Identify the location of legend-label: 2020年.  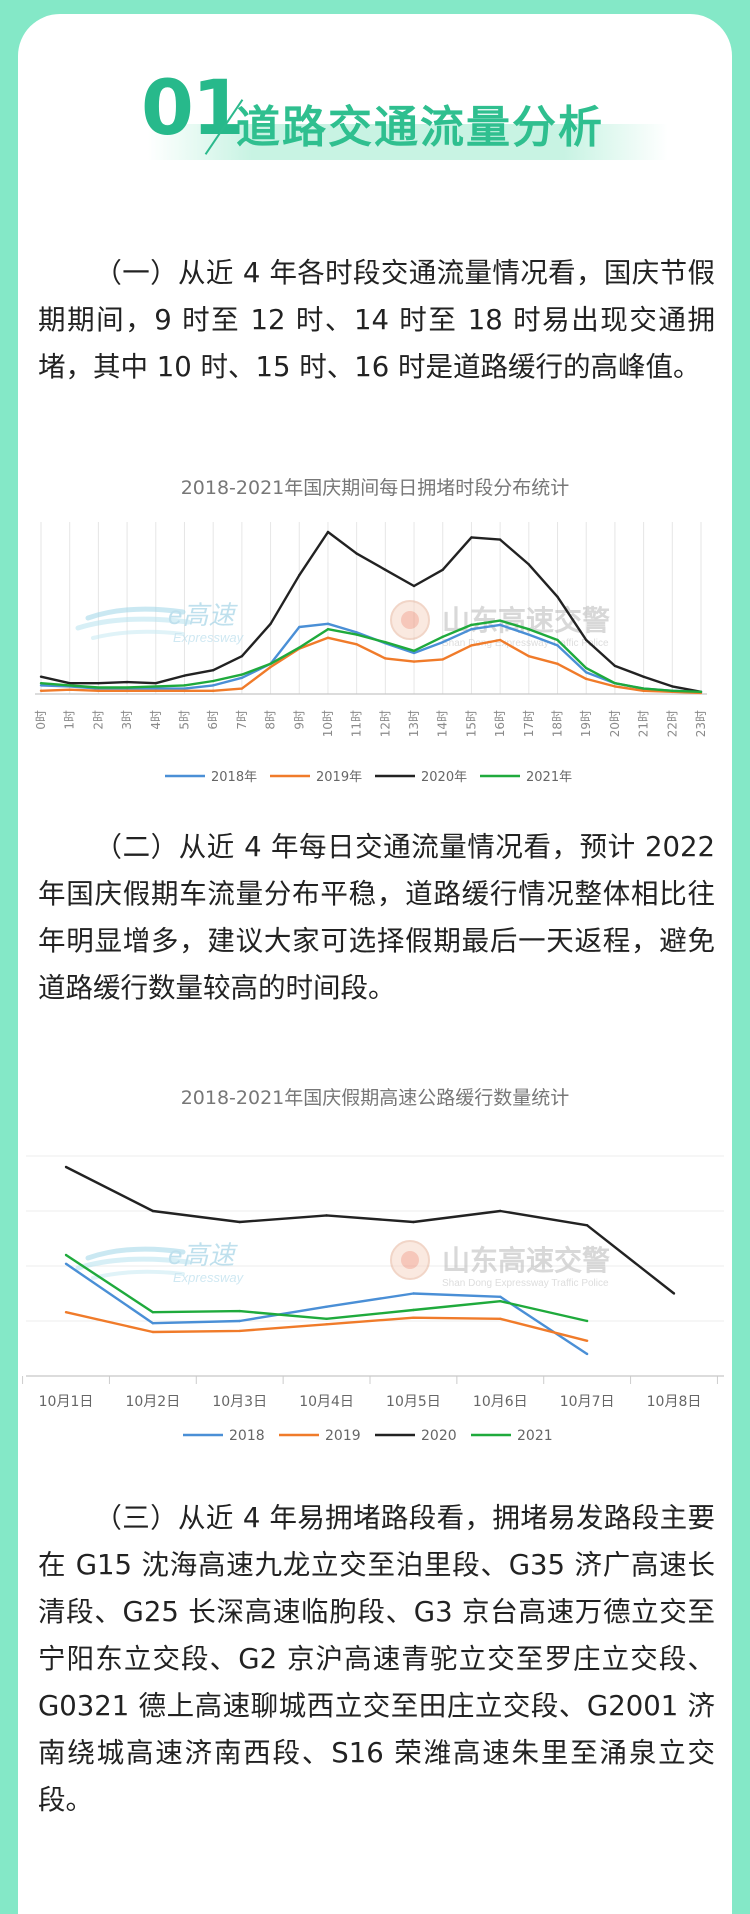
(444, 777).